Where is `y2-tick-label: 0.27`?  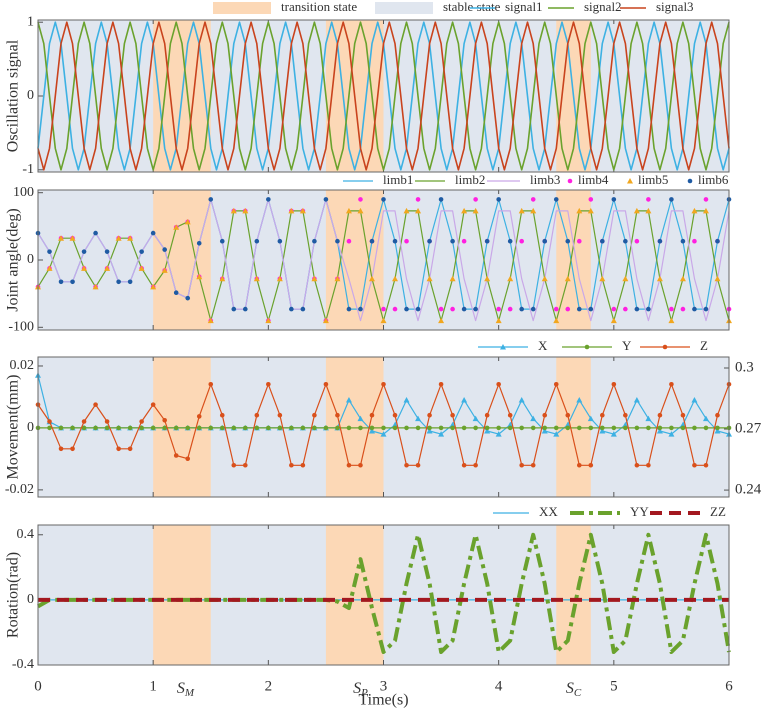
y2-tick-label: 0.27 is located at coordinates (748, 428).